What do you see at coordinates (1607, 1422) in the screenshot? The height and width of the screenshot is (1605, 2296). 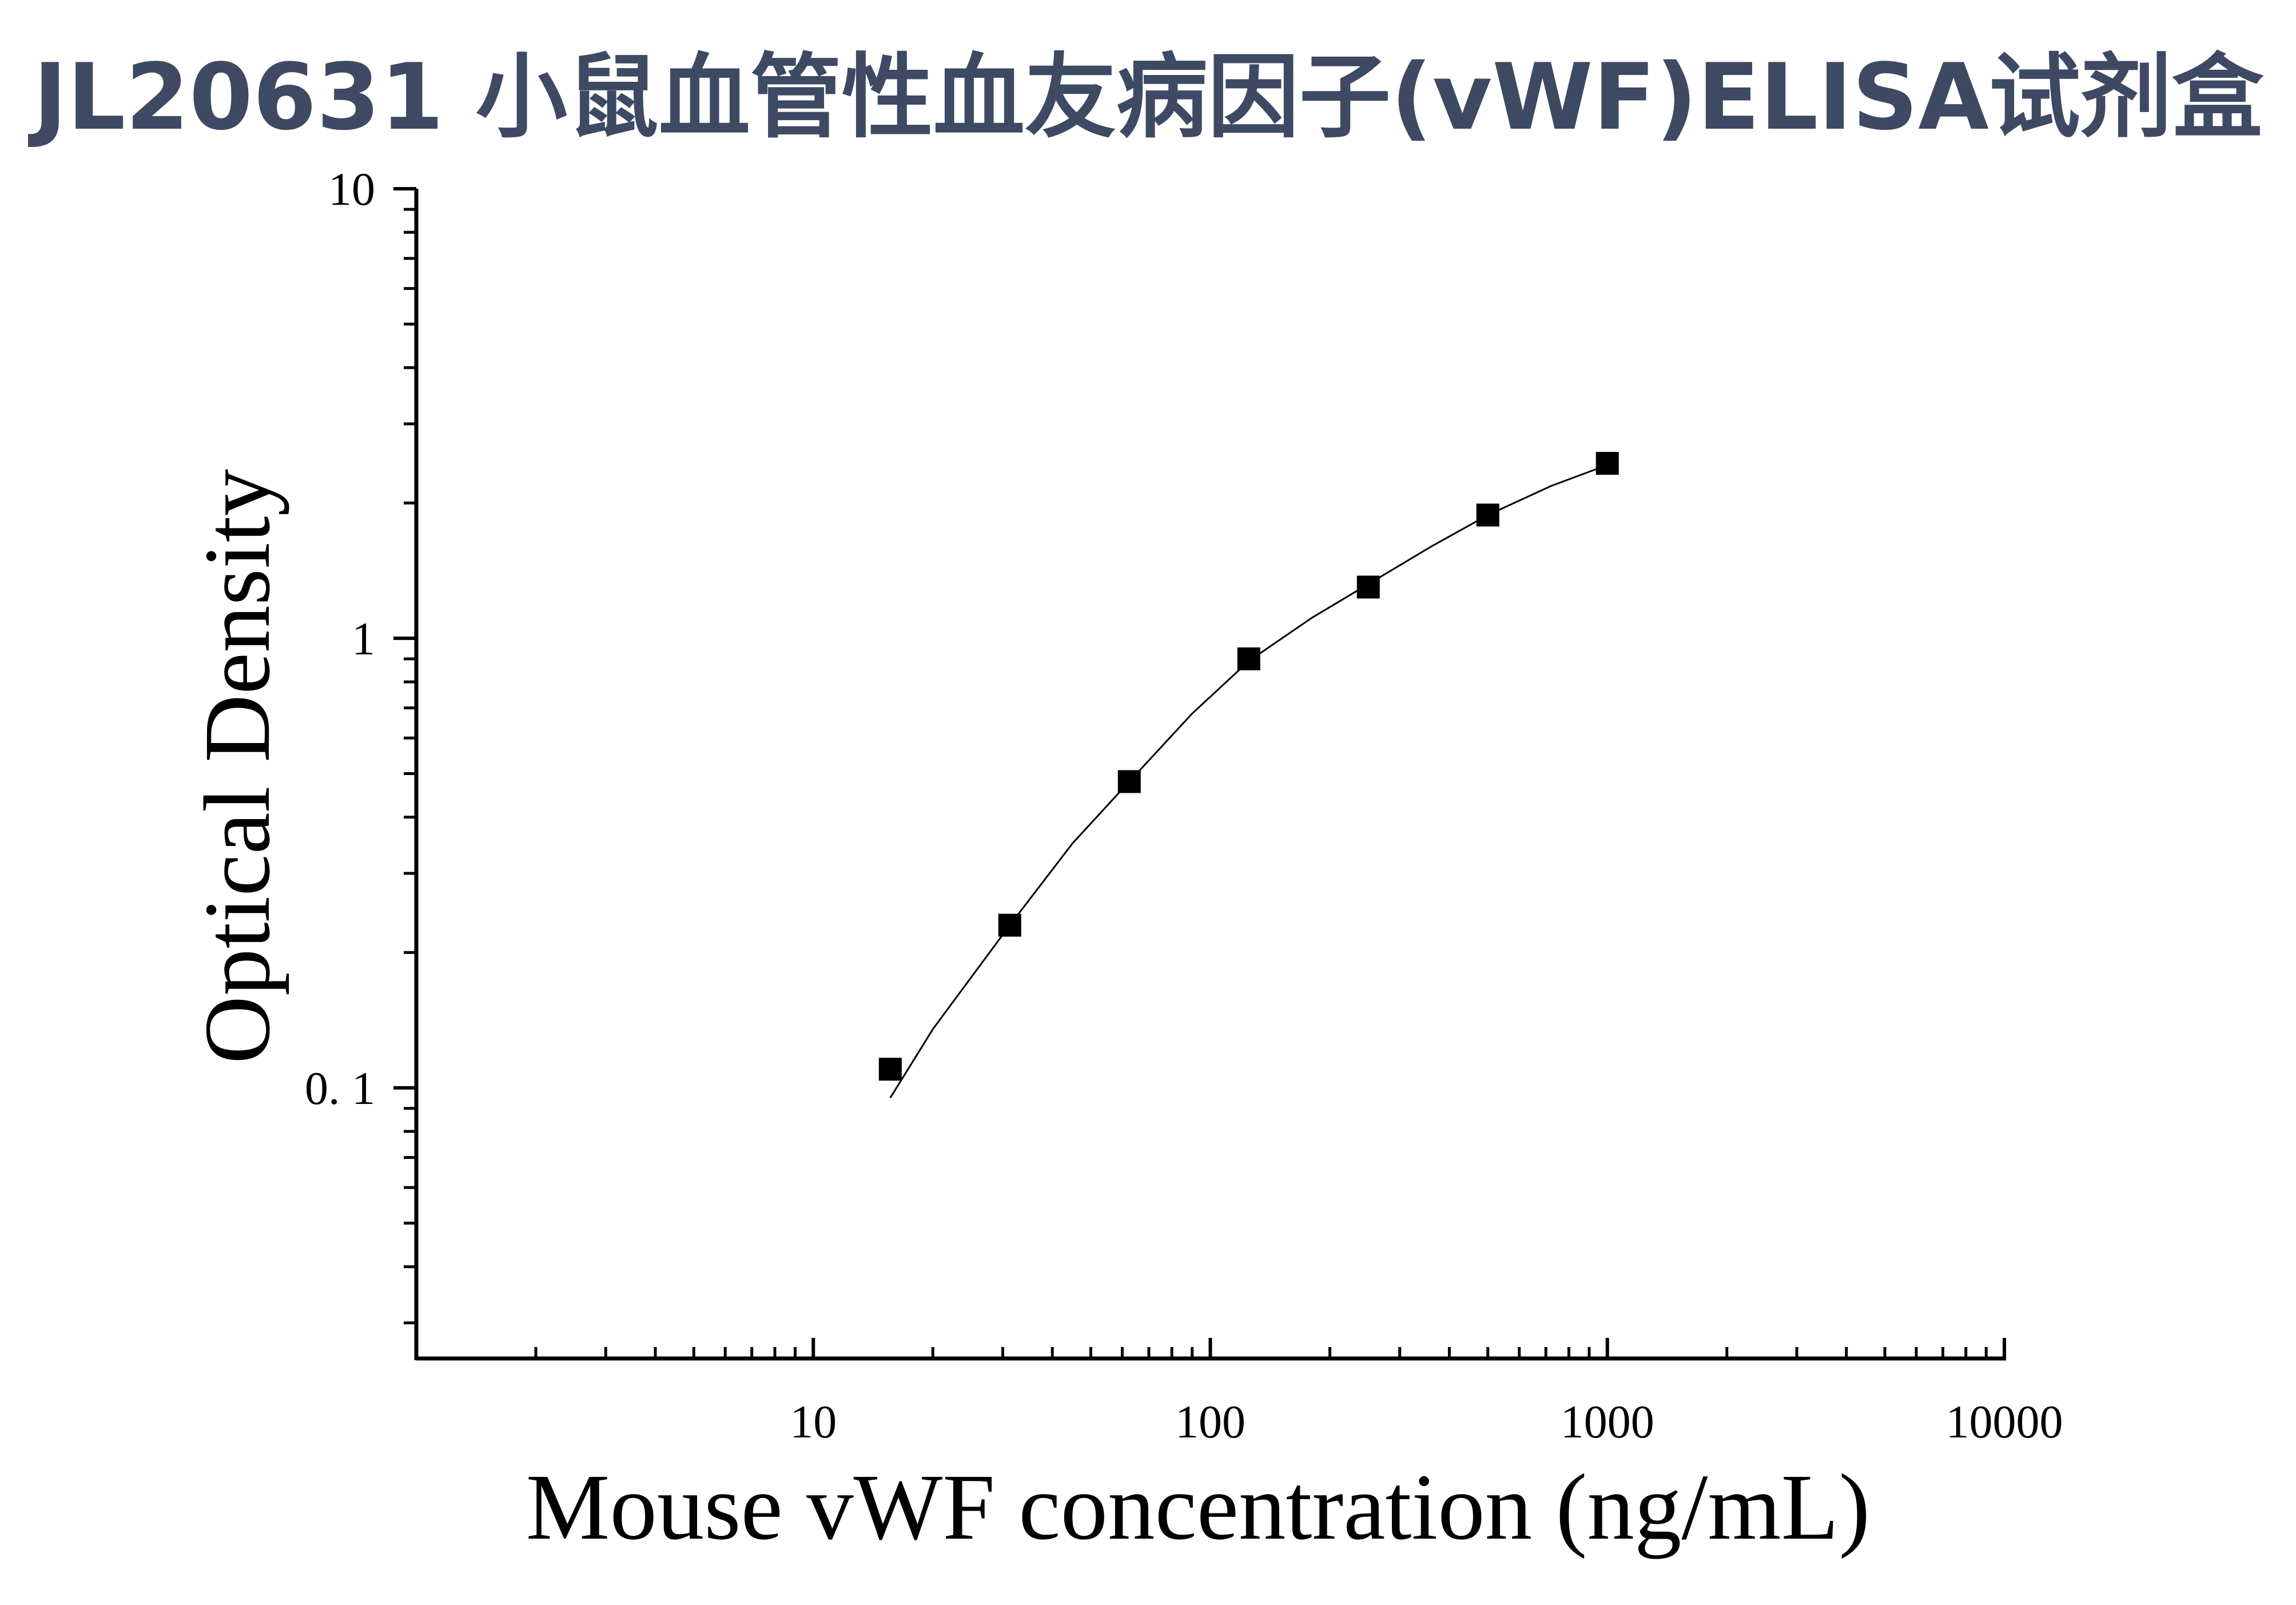 I see `x-tick-label: 1000` at bounding box center [1607, 1422].